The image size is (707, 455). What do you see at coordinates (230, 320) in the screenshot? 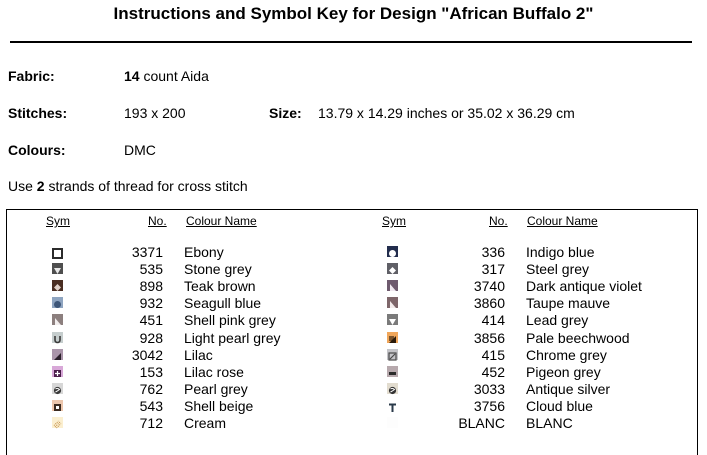
I see `colour-name: Shell pink grey` at bounding box center [230, 320].